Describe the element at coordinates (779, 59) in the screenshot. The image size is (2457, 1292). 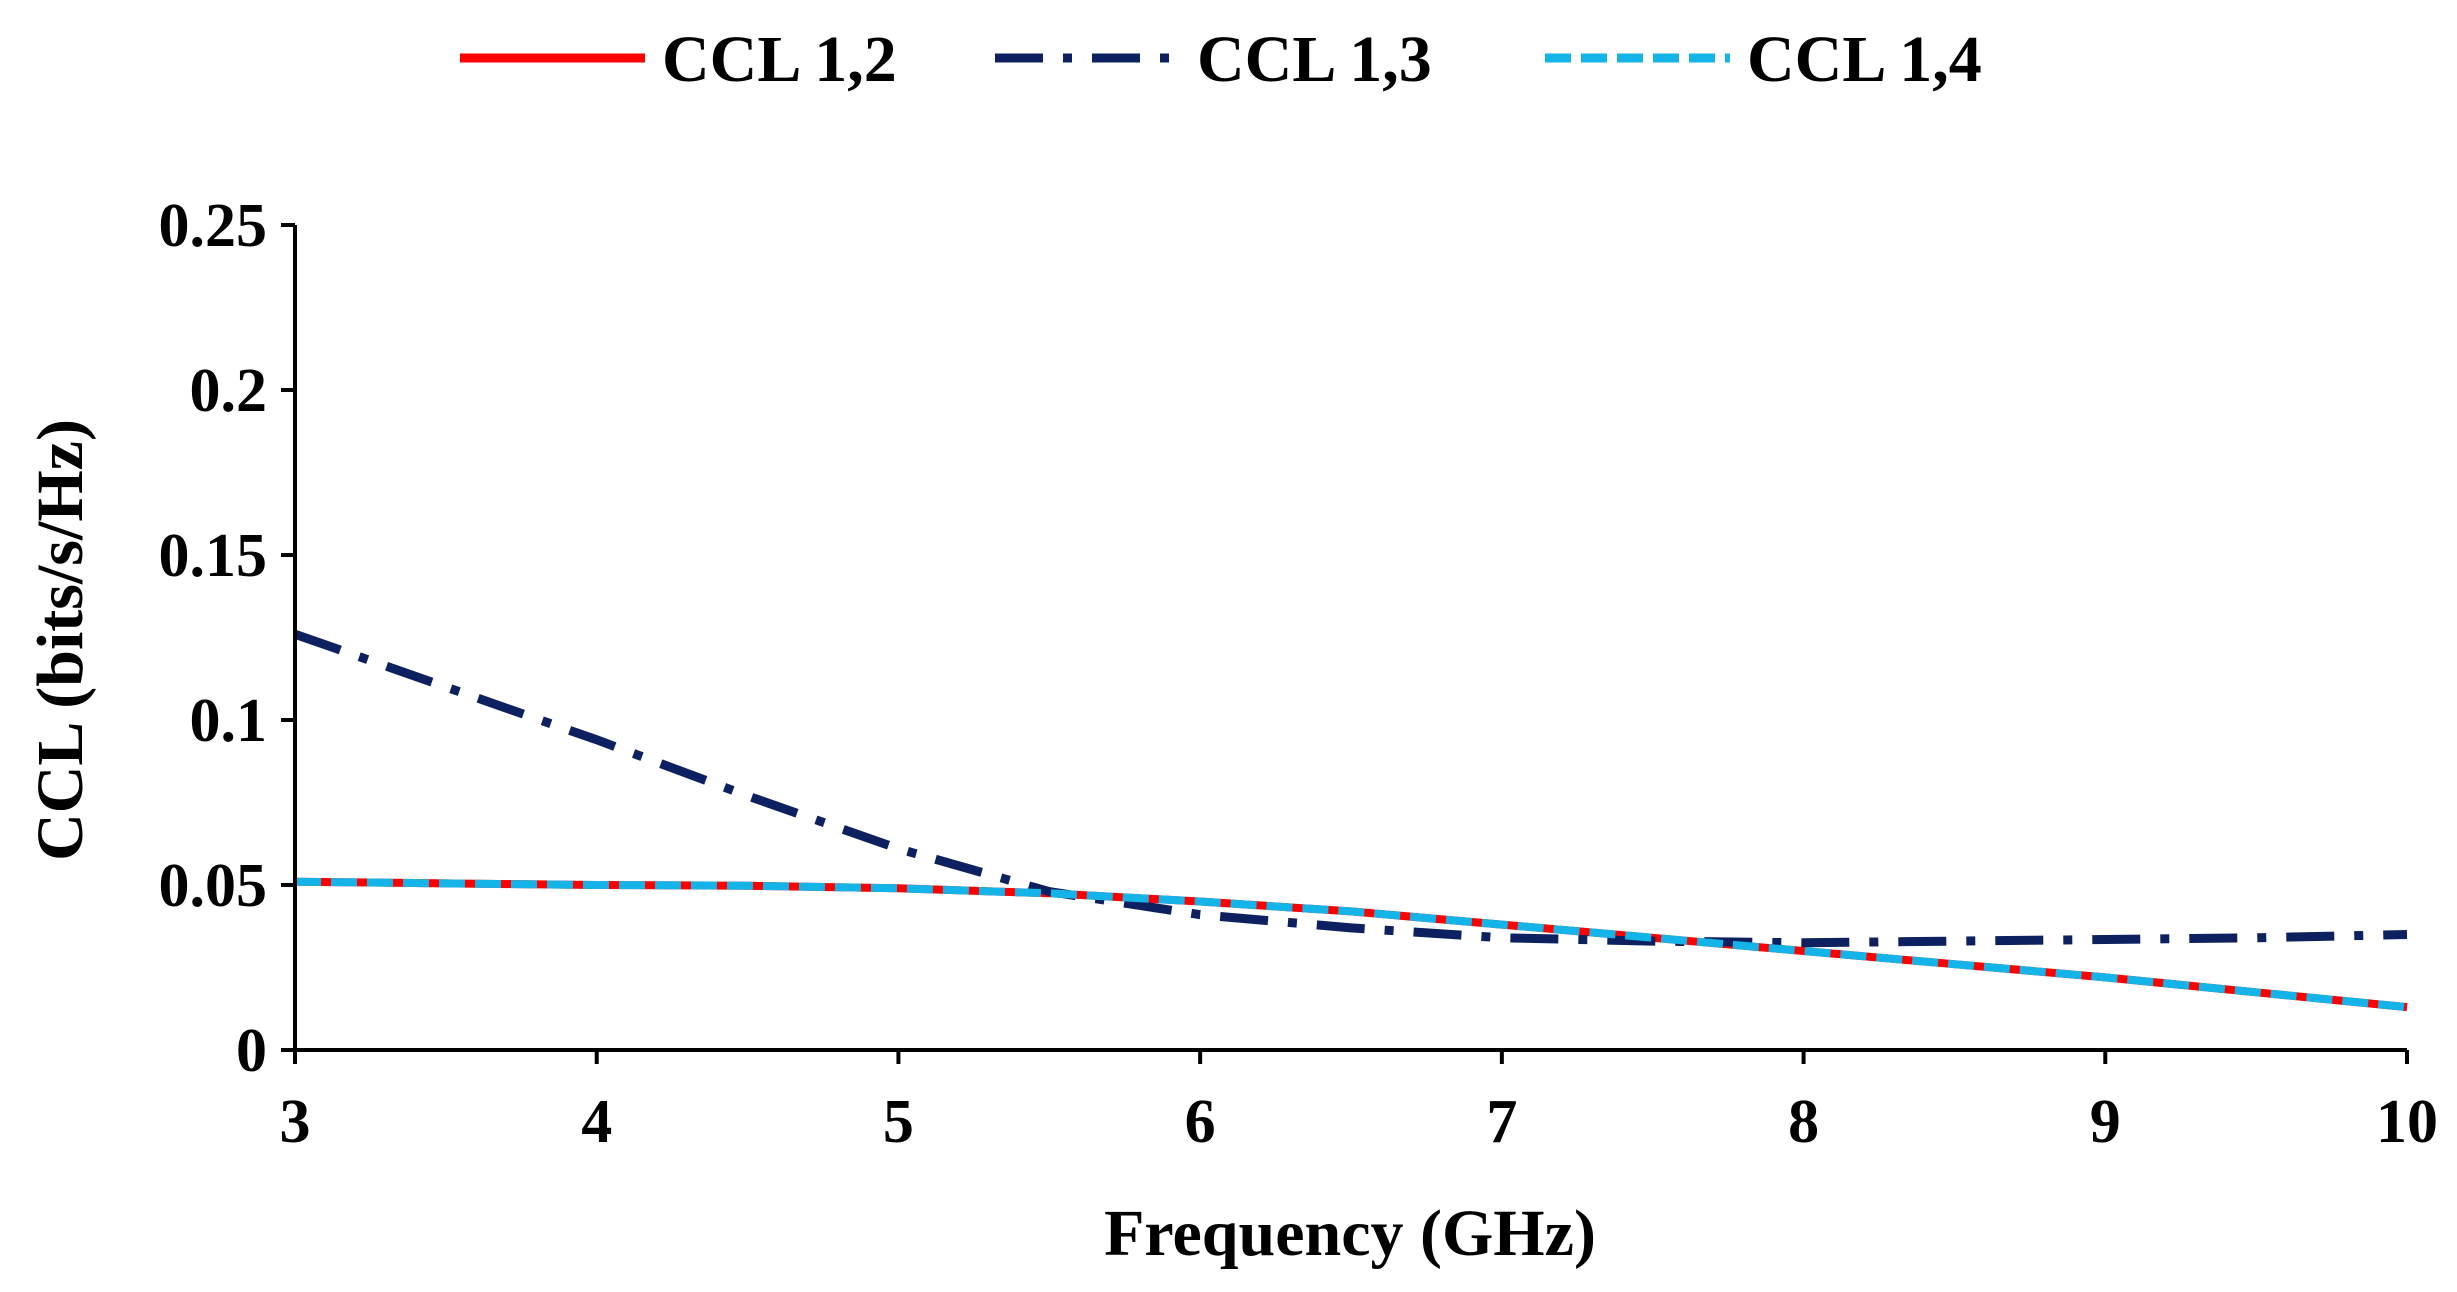
I see `legend-label: CCL 1,2` at that location.